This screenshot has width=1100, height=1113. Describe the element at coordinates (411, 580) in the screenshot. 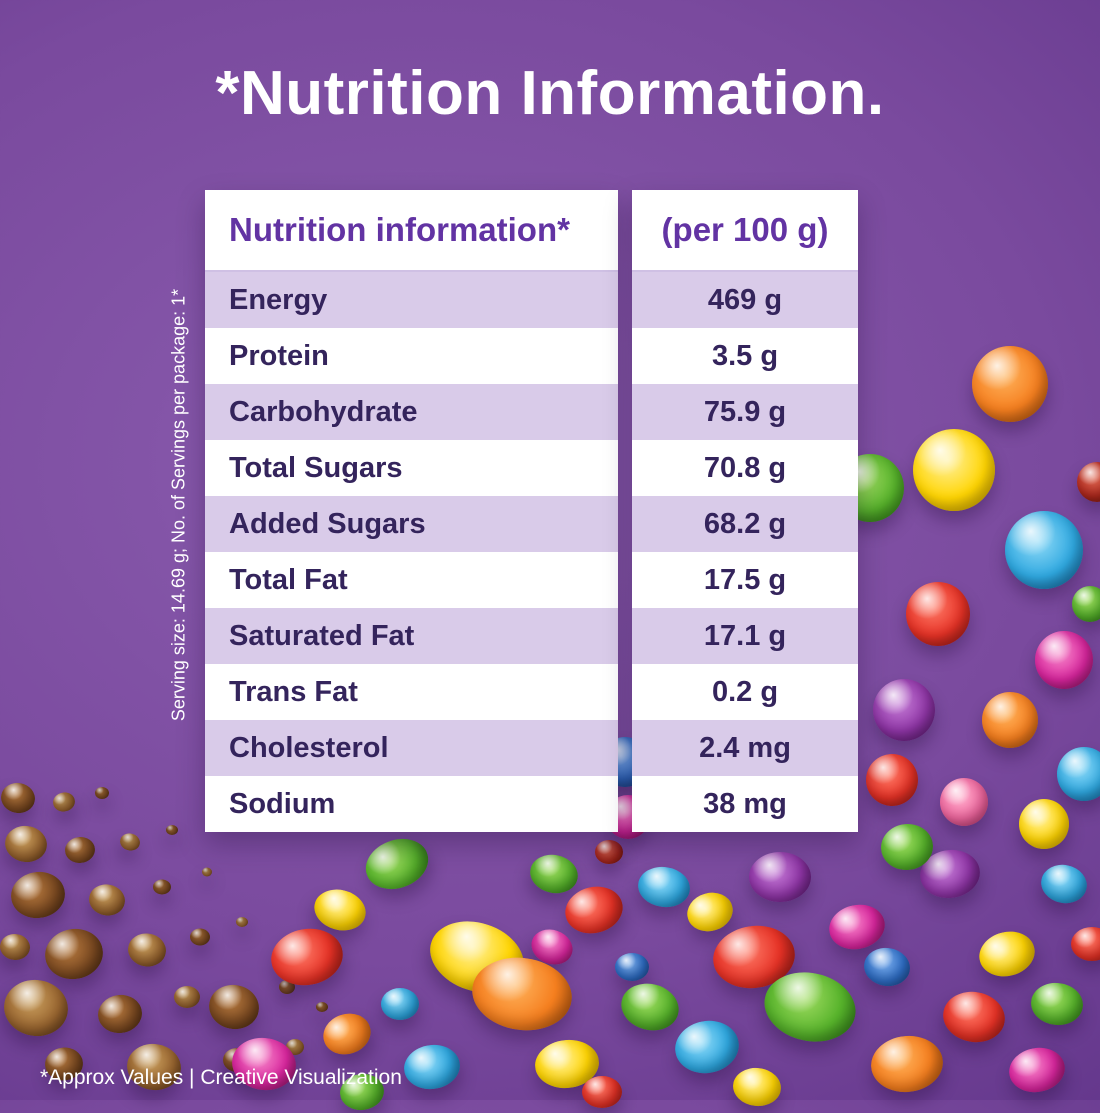

I see `table-row-label: Total Fat` at that location.